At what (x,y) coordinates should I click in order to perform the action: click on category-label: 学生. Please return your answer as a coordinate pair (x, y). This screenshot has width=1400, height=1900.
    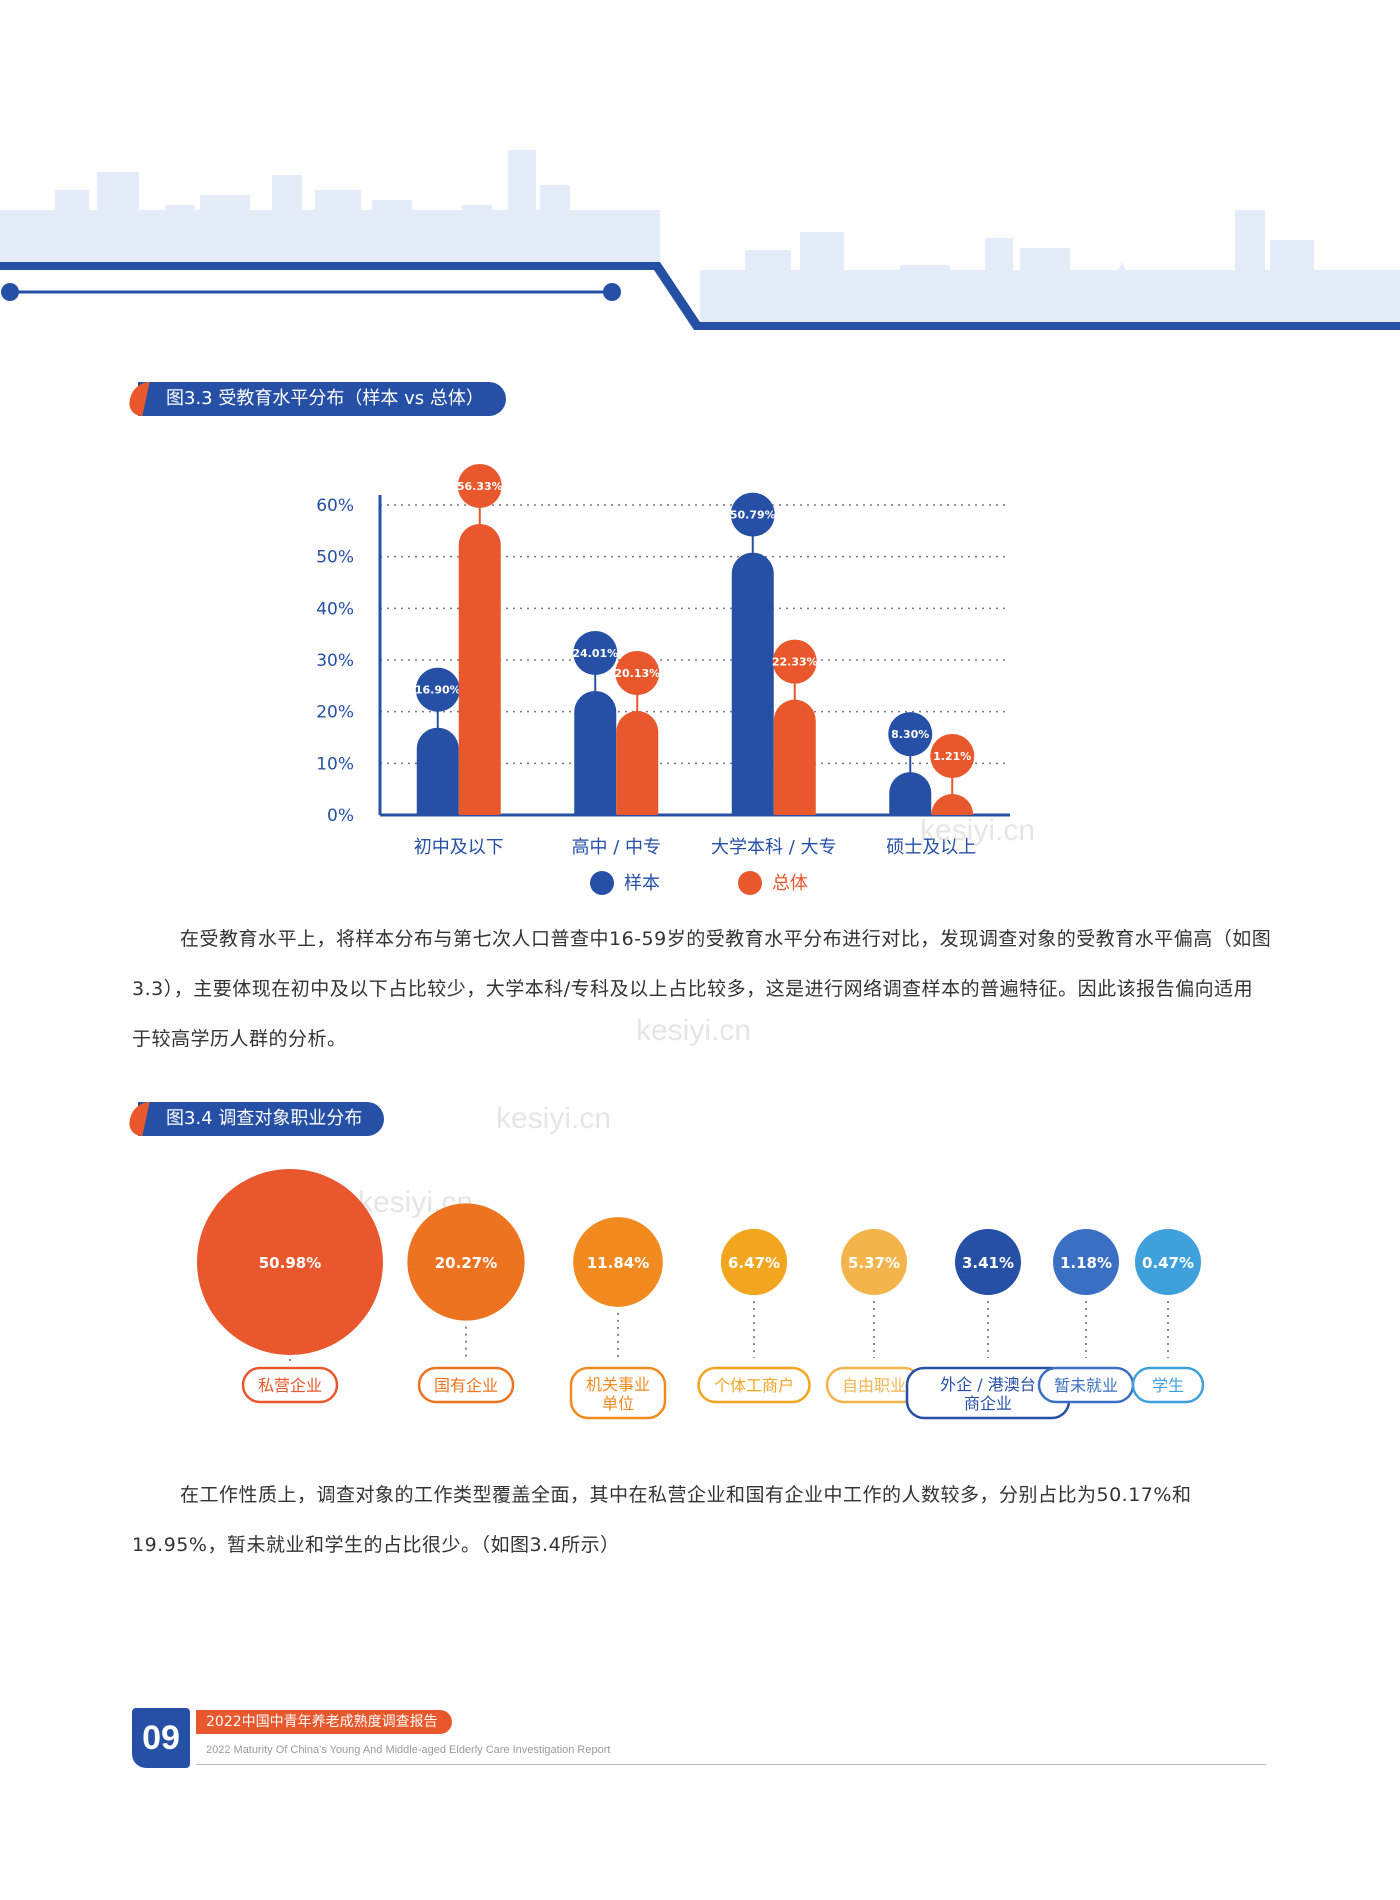
    Looking at the image, I should click on (1168, 1385).